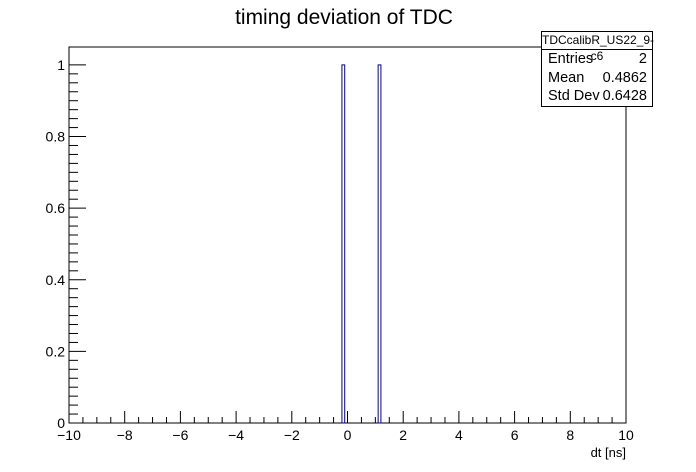  What do you see at coordinates (624, 96) in the screenshot?
I see `stats-value: 0.6428` at bounding box center [624, 96].